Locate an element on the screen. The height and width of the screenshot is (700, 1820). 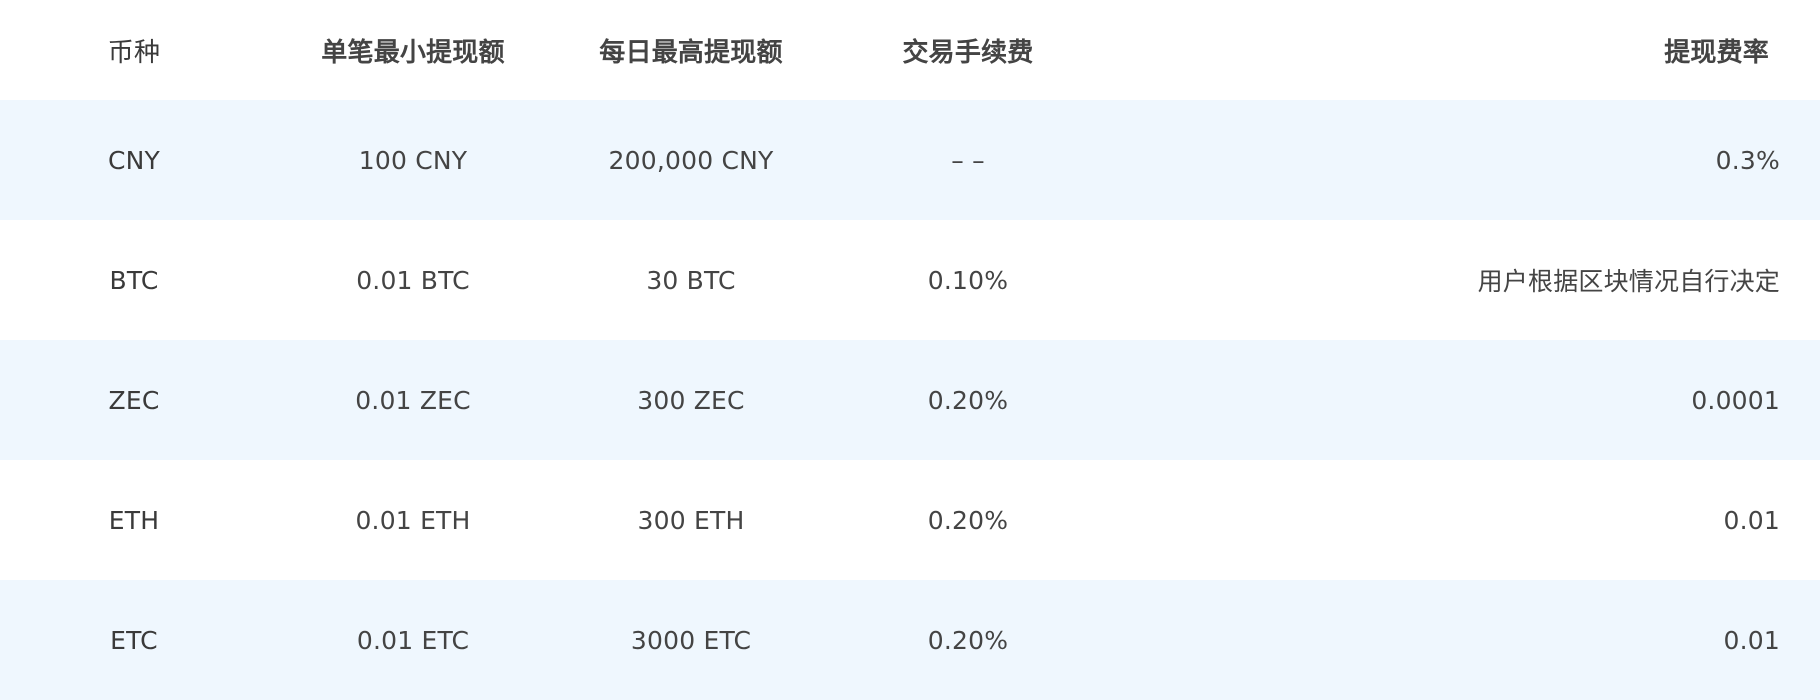
table-header-row: 币种 单笔最小提现额 每日最高提现额 交易手续费 提现费率 is located at coordinates (910, 50).